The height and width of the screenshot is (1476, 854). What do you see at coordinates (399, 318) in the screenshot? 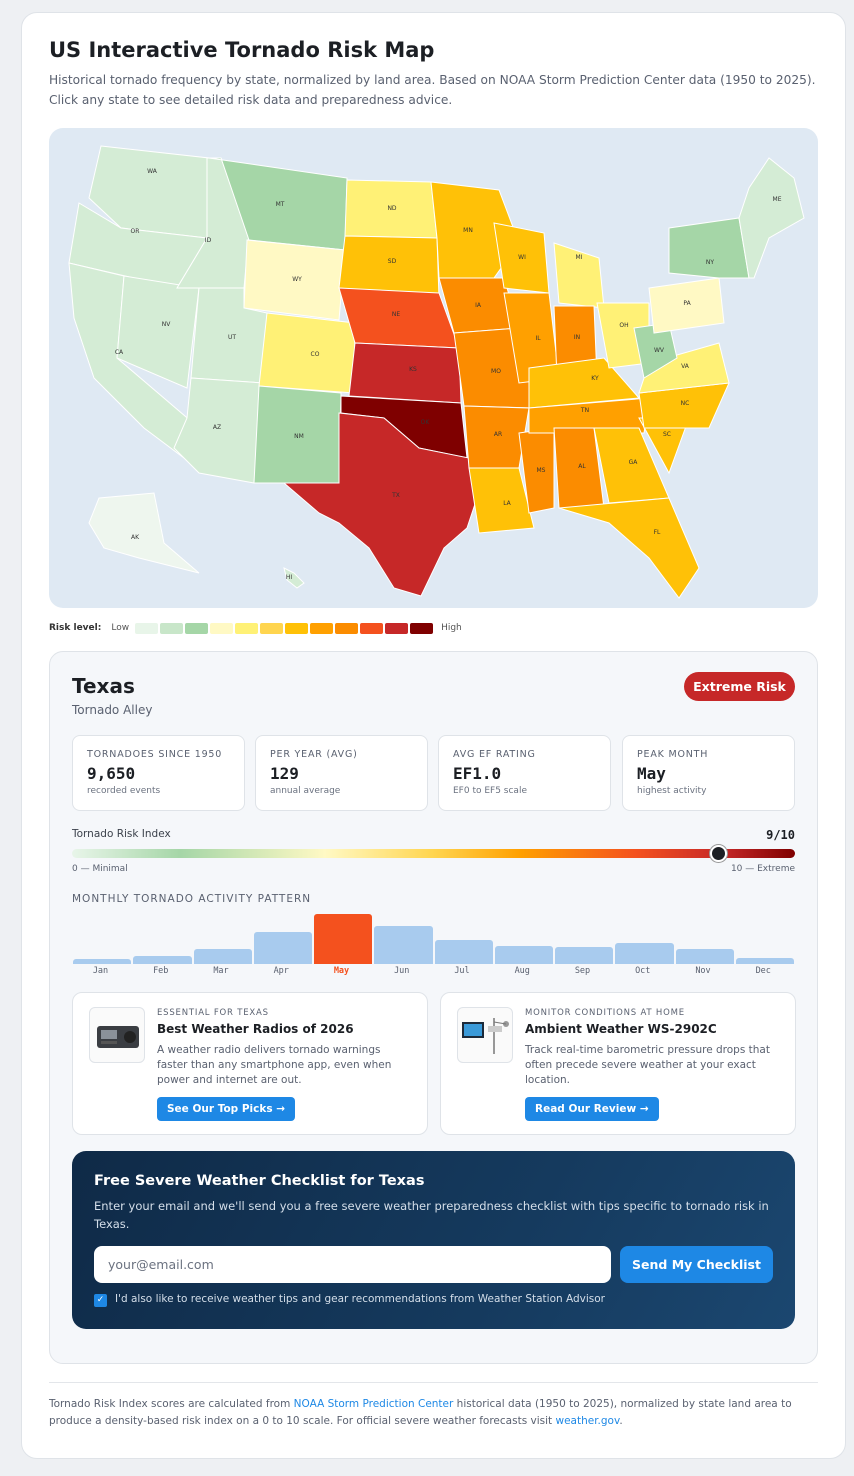
I see `state-ne` at bounding box center [399, 318].